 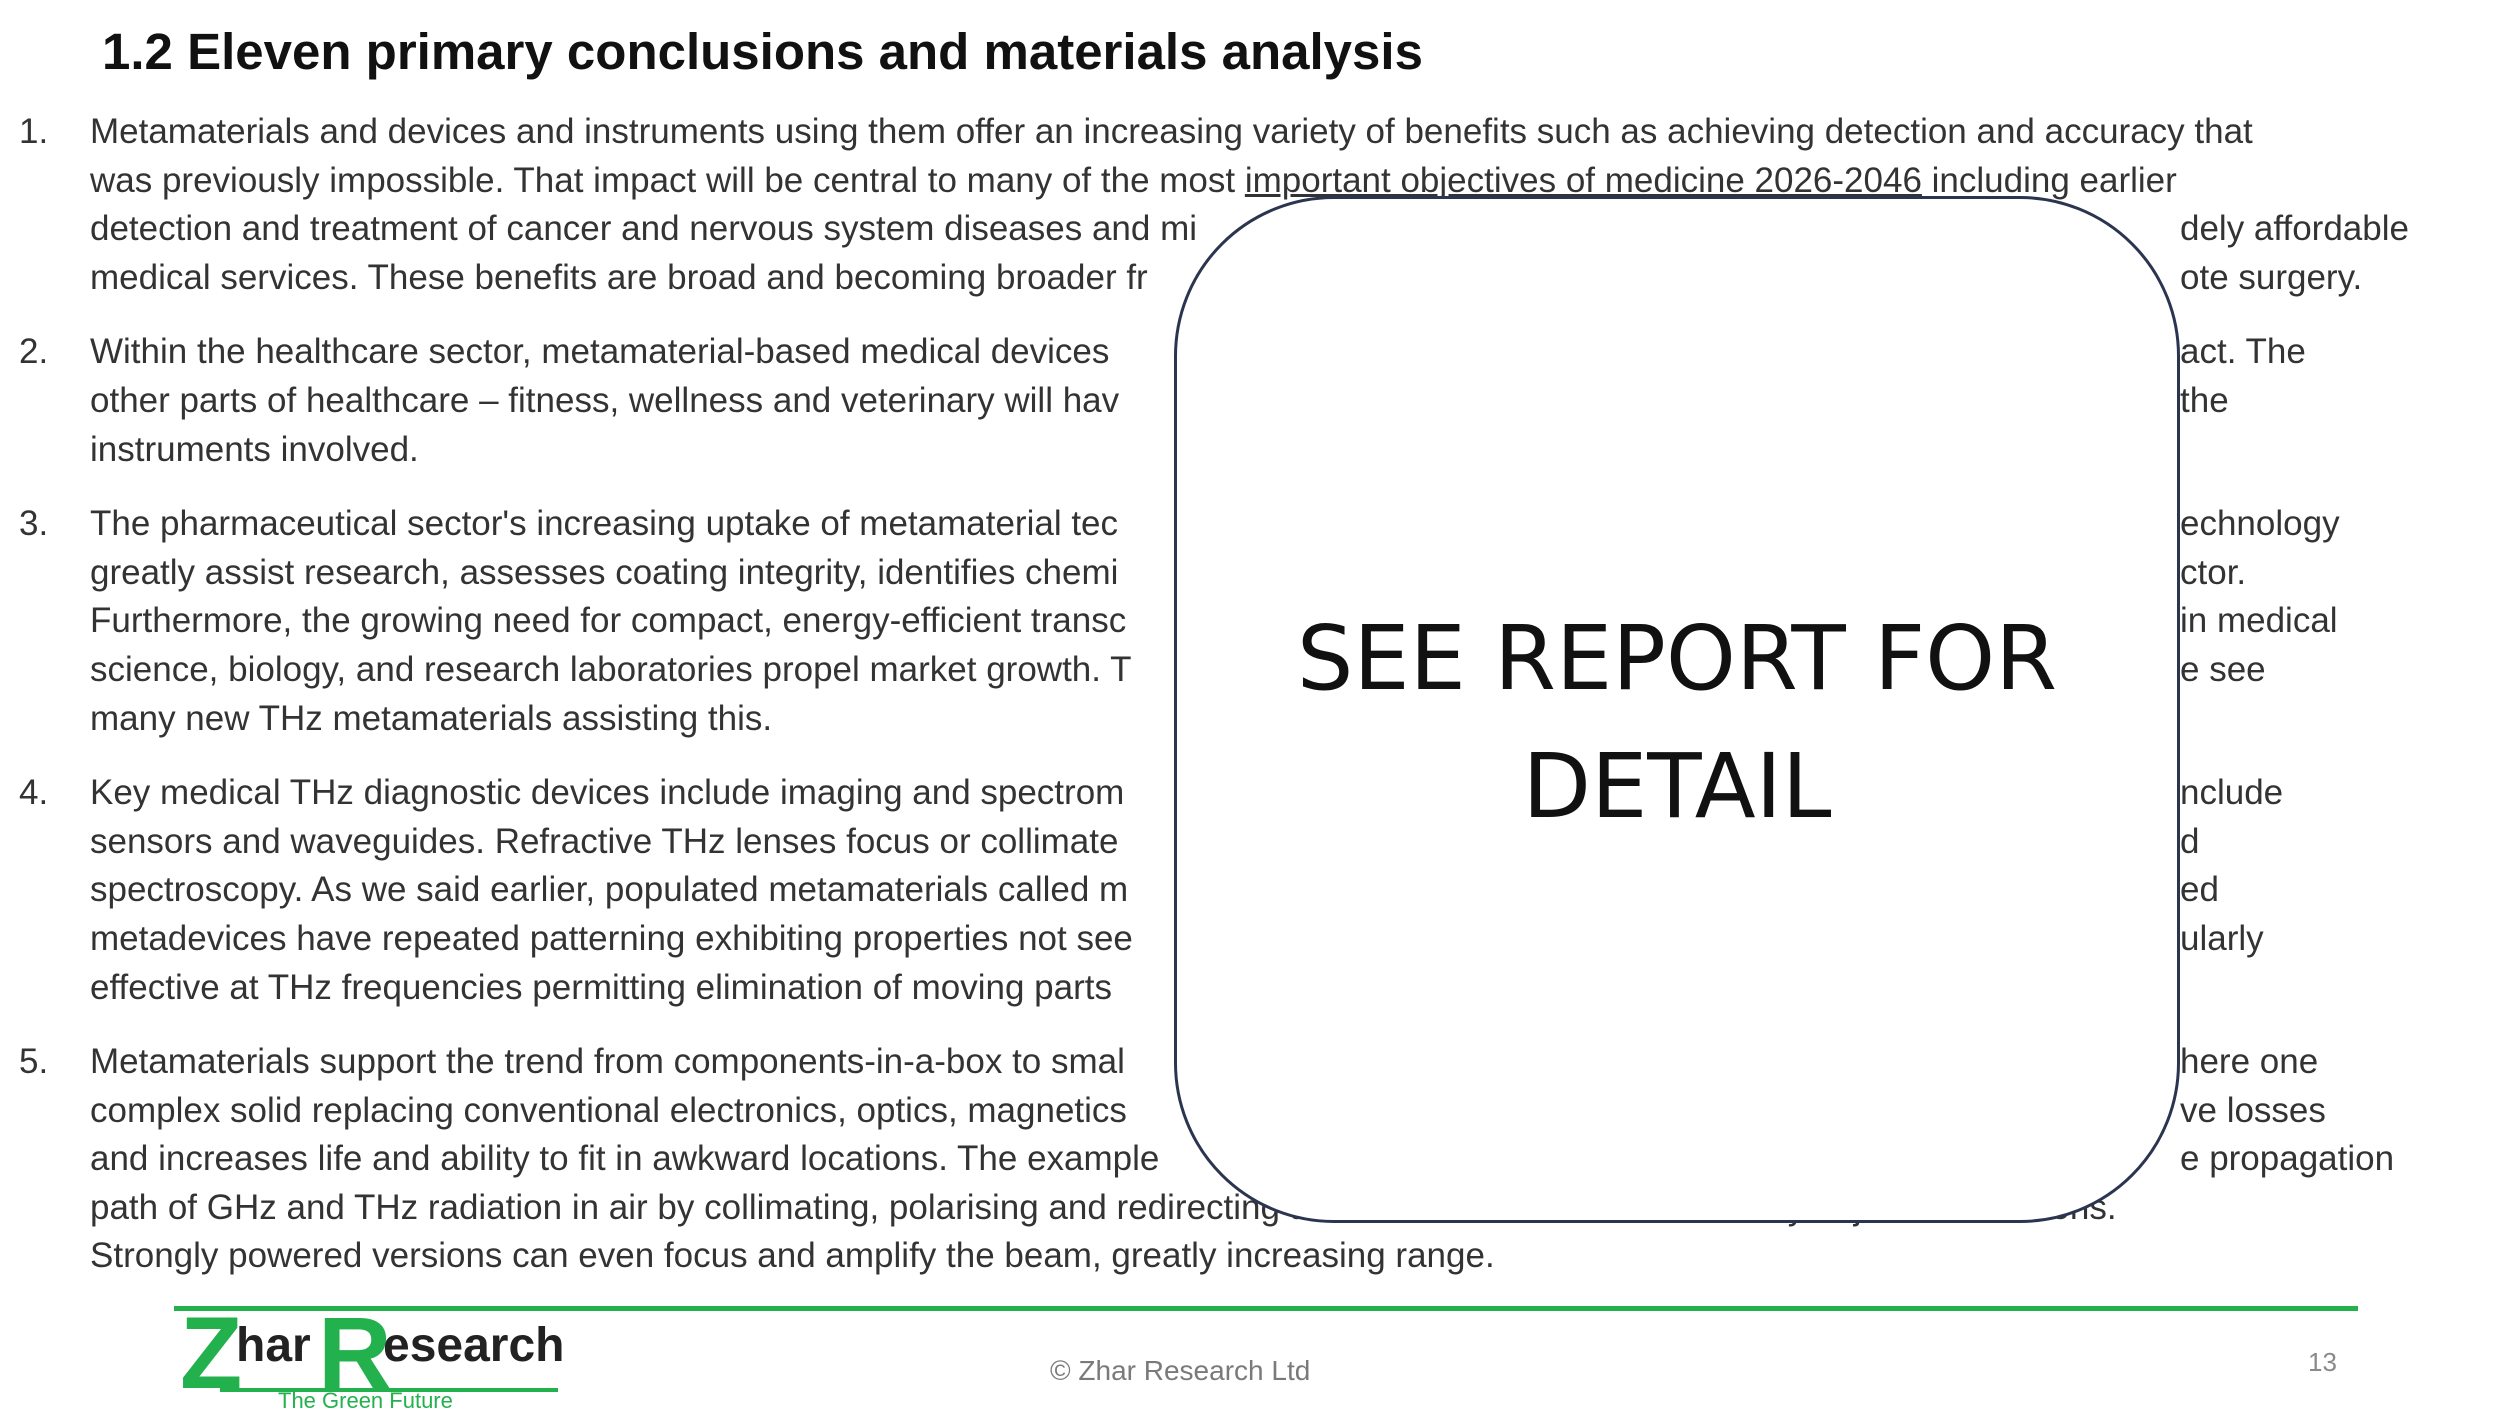 What do you see at coordinates (2249, 1062) in the screenshot?
I see `line-tail: here one` at bounding box center [2249, 1062].